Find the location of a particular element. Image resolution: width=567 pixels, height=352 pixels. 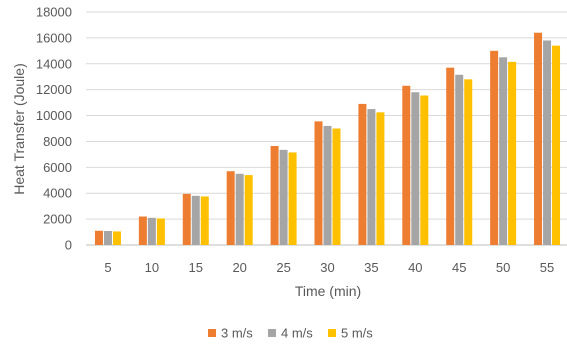

legend-label: 5 m/s is located at coordinates (357, 333).